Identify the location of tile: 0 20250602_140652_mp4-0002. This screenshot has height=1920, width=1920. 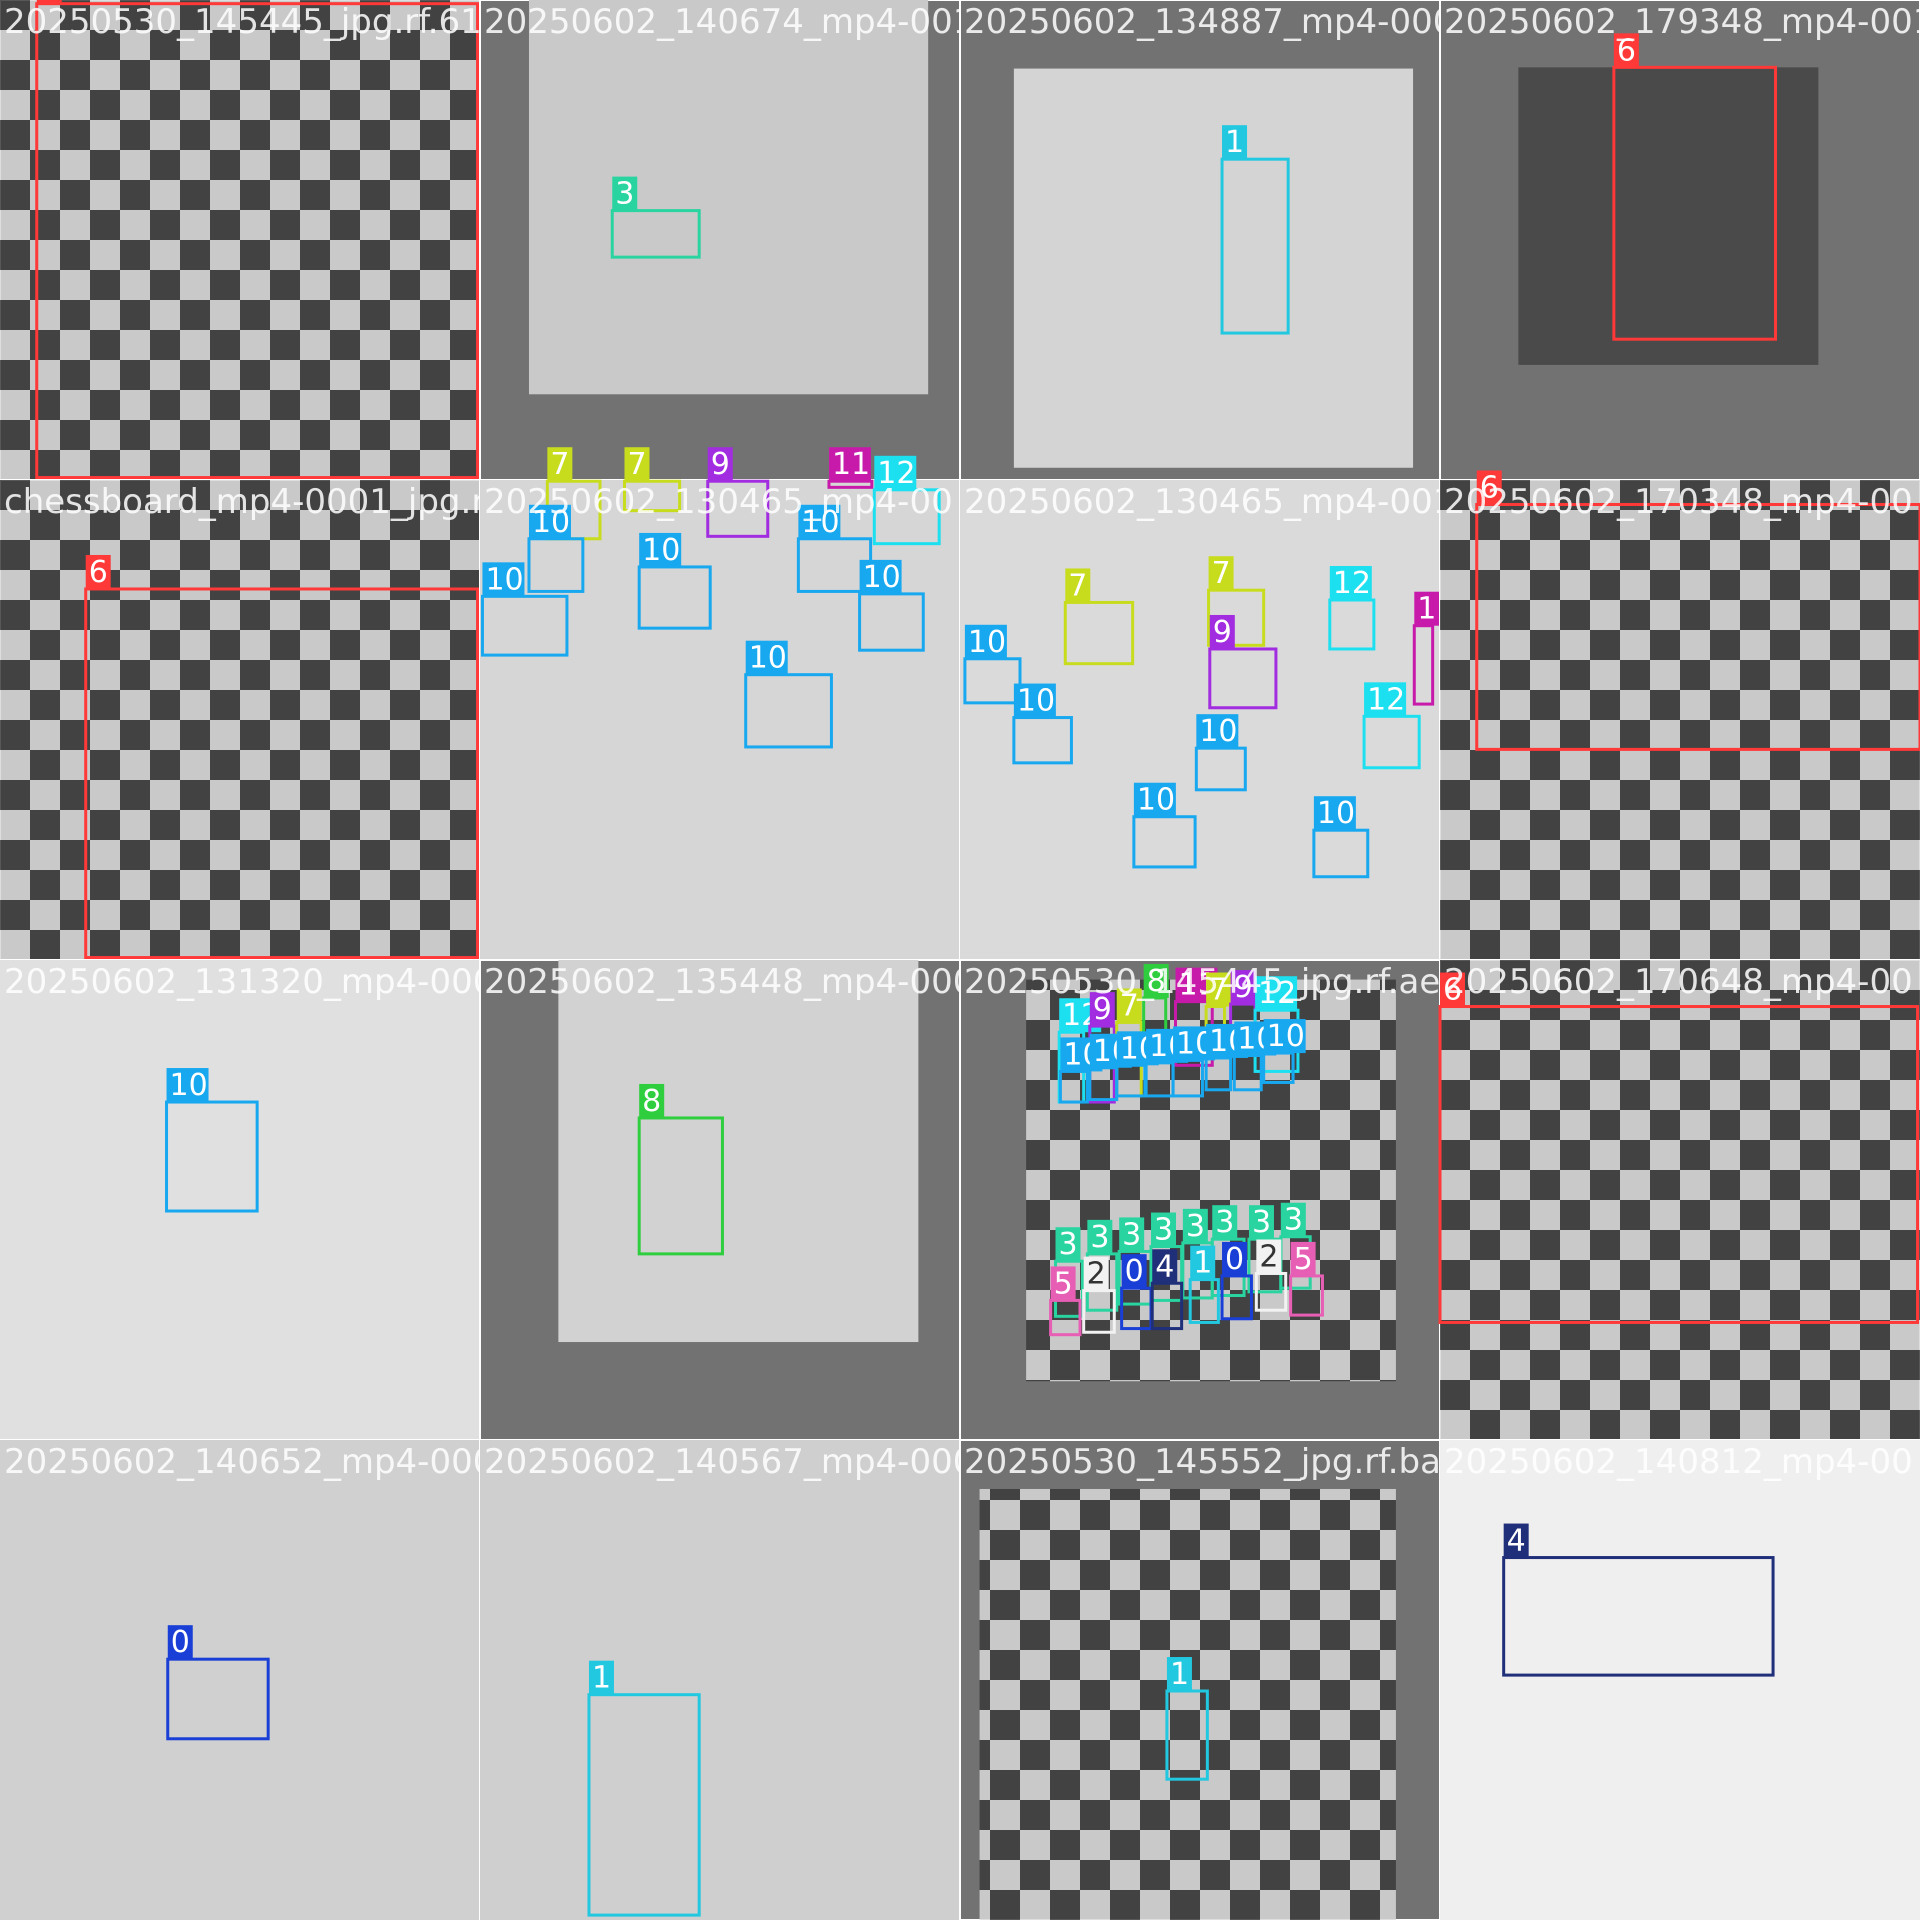
(258, 1679).